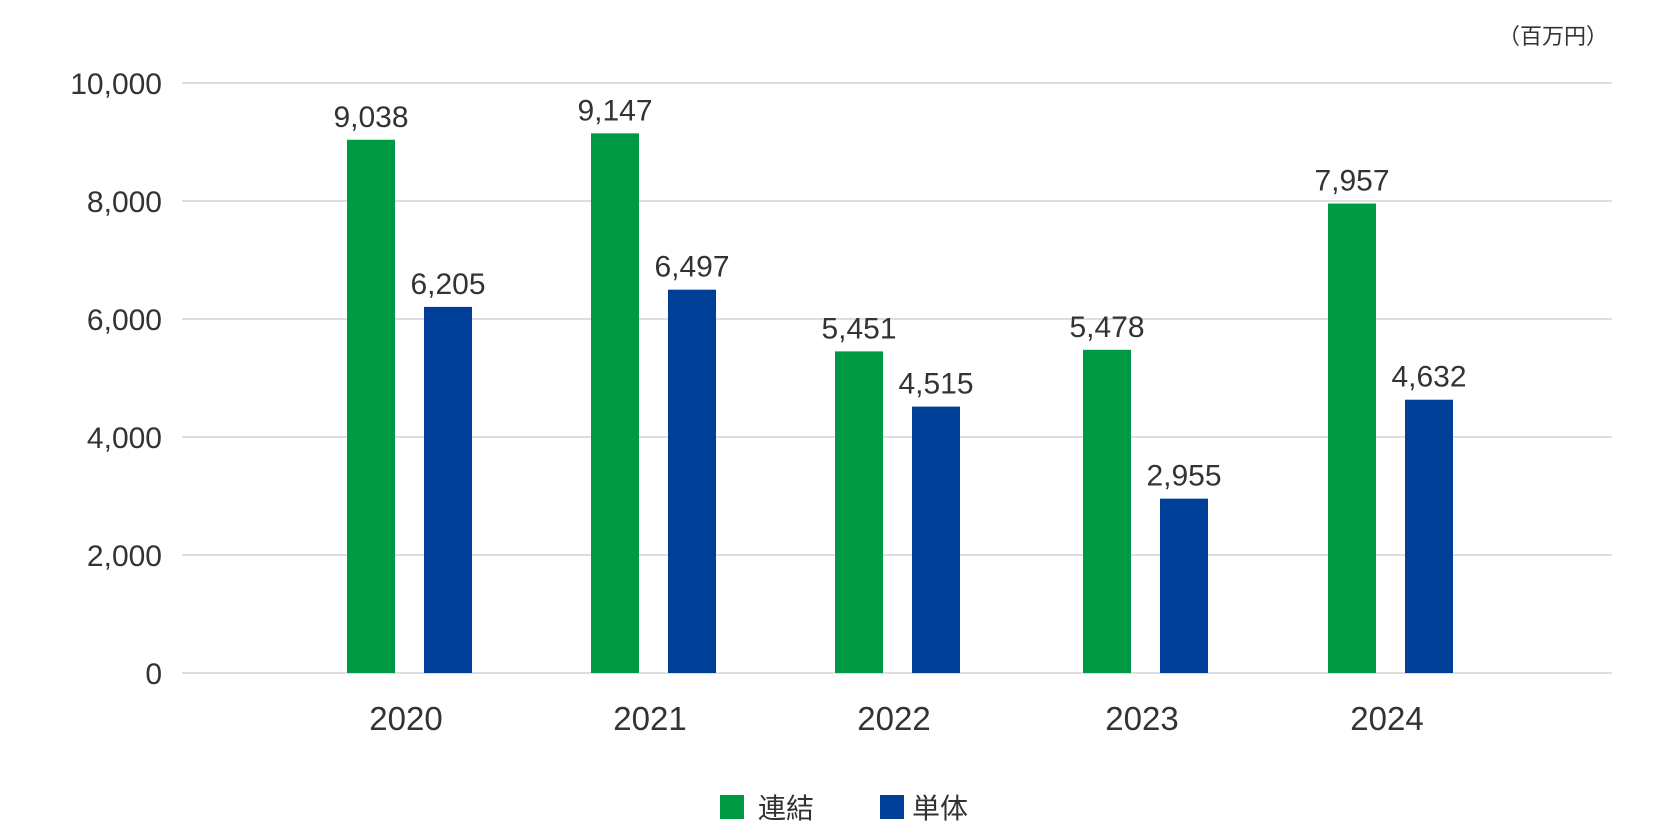 Image resolution: width=1680 pixels, height=840 pixels. Describe the element at coordinates (370, 117) in the screenshot. I see `data-label: 9,038` at that location.